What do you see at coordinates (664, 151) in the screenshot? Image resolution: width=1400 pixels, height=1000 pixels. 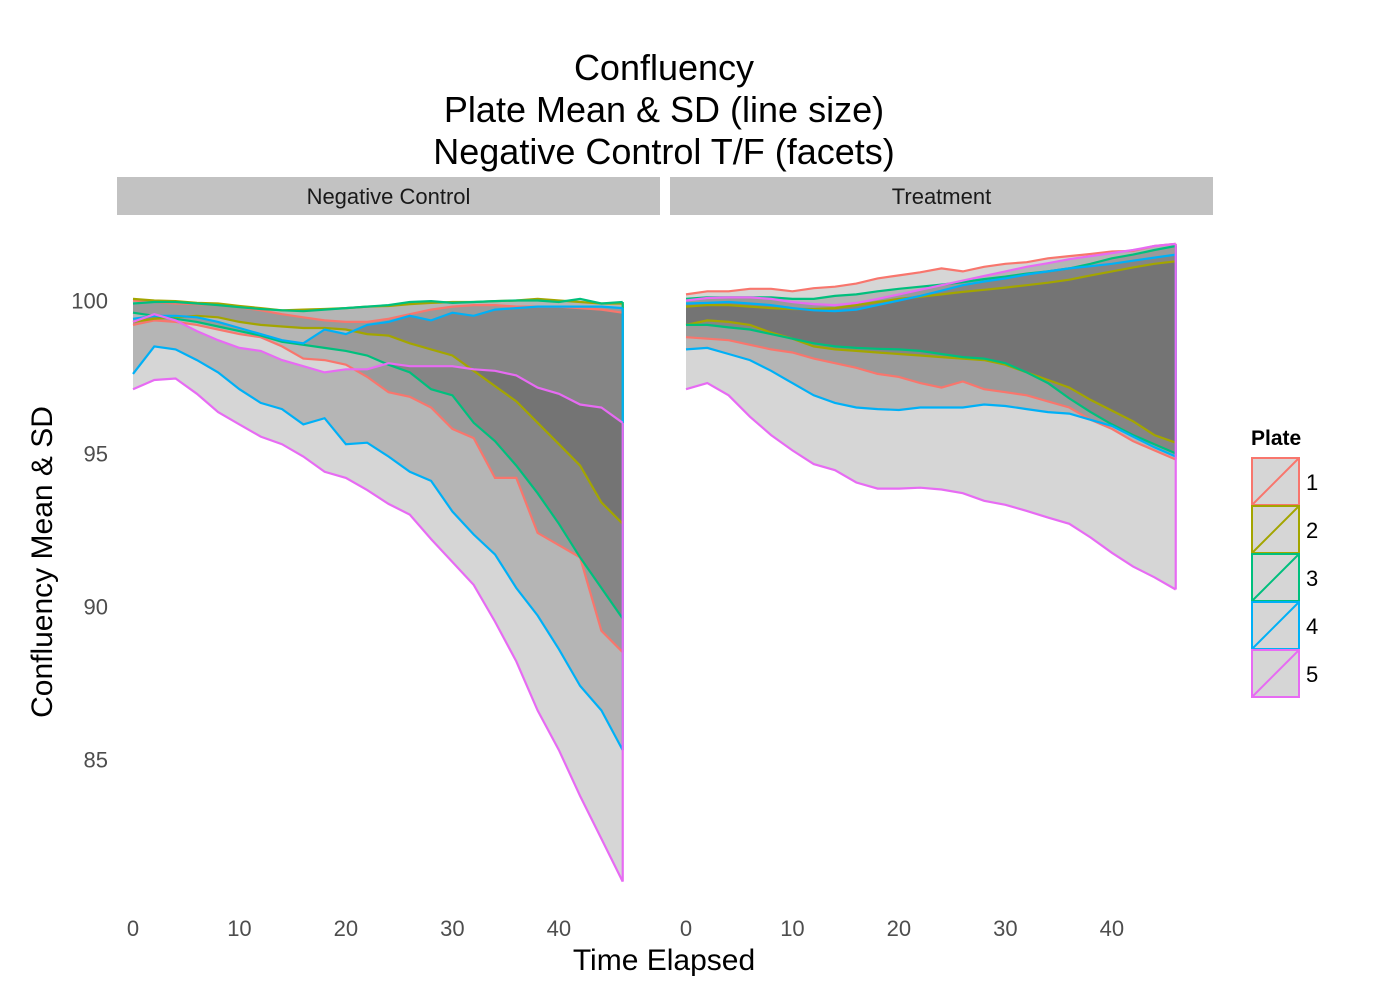 I see `title-line-3: Negative Control T/F (facets)` at bounding box center [664, 151].